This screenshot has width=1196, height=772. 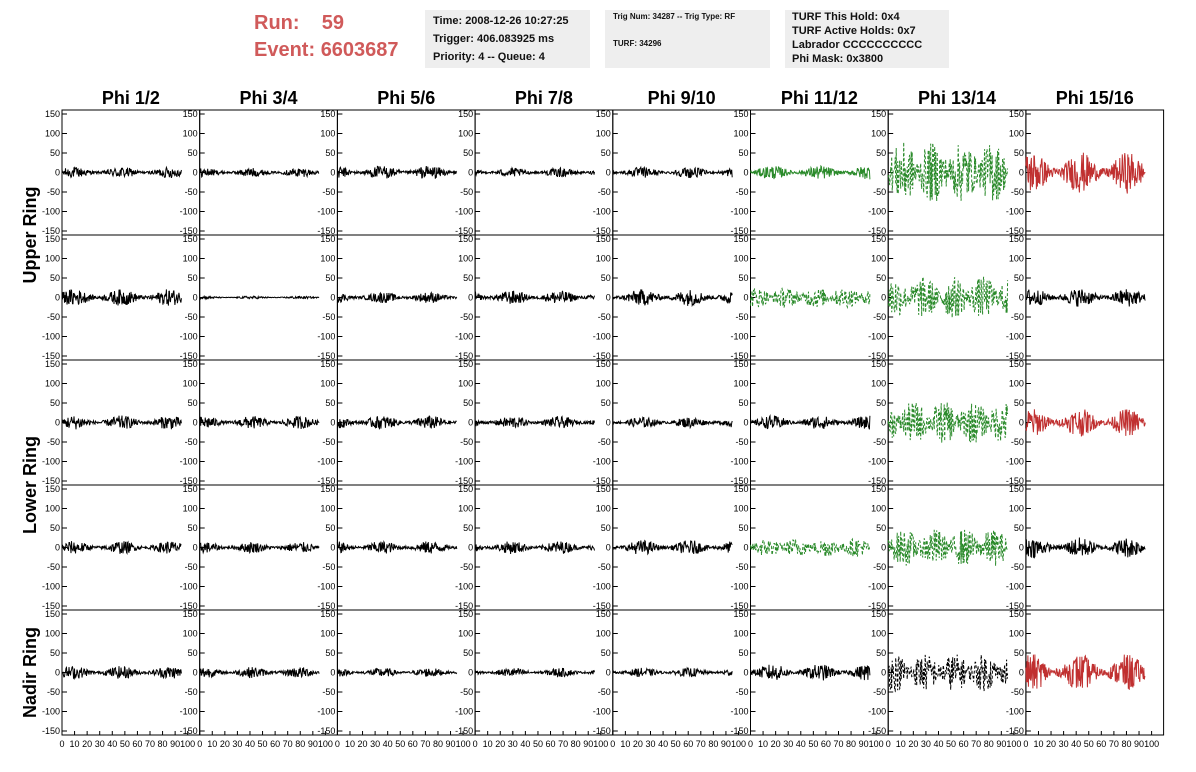 I want to click on x-tick-label: 100, so click(x=600, y=744).